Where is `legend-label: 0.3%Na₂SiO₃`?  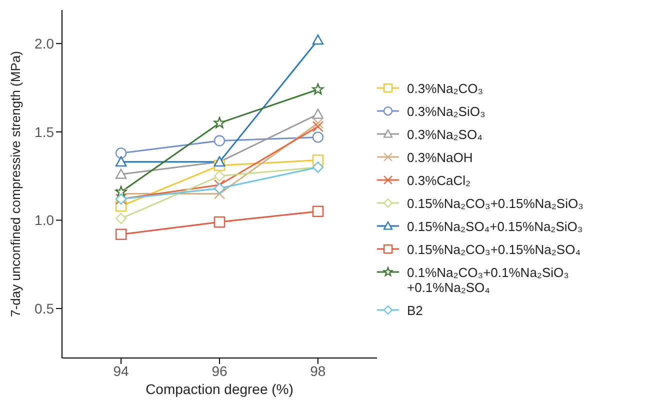
legend-label: 0.3%Na₂SiO₃ is located at coordinates (446, 111).